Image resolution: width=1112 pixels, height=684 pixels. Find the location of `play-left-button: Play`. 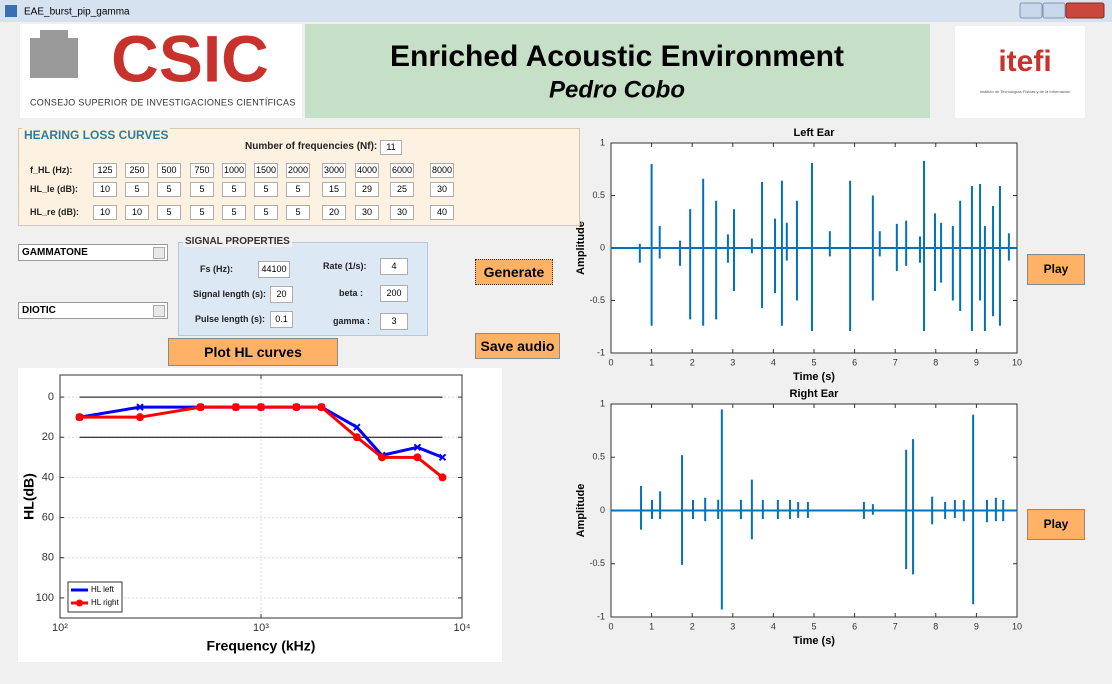

play-left-button: Play is located at coordinates (1056, 269).